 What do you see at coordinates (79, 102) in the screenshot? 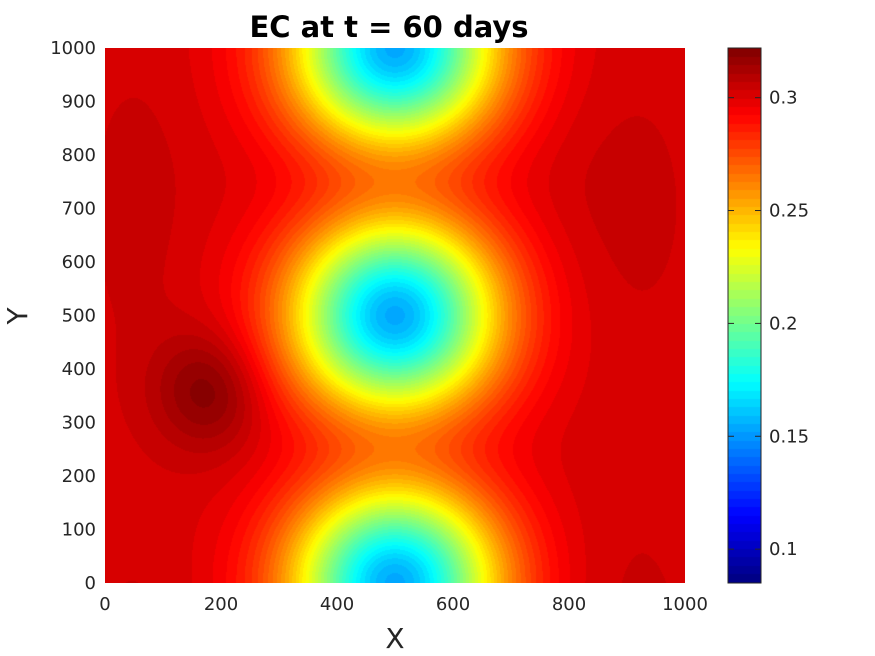
I see `y-tick-label: 900` at bounding box center [79, 102].